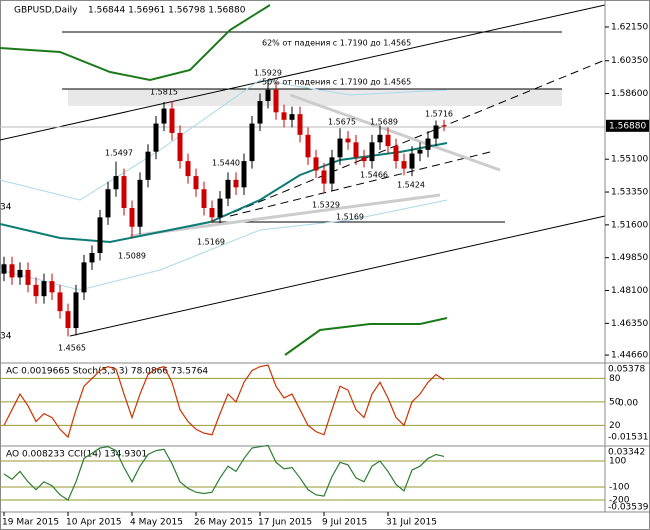 The width and height of the screenshot is (650, 530). I want to click on annotation: 1.5089, so click(132, 256).